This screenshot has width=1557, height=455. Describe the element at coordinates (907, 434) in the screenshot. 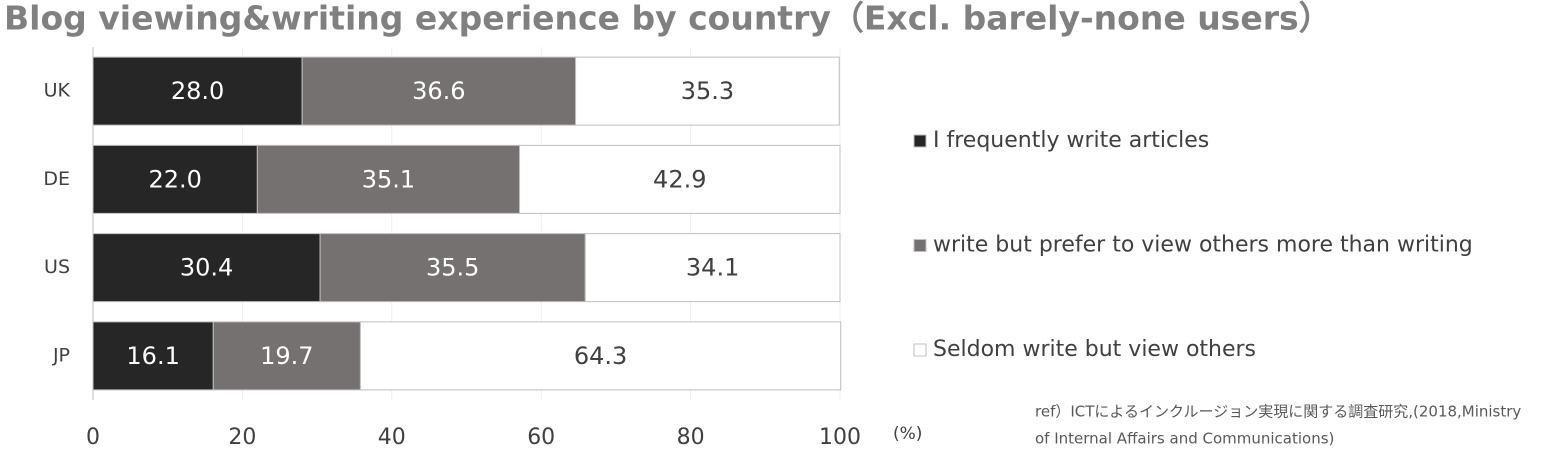

I see `x-axis-unit: (%)` at that location.